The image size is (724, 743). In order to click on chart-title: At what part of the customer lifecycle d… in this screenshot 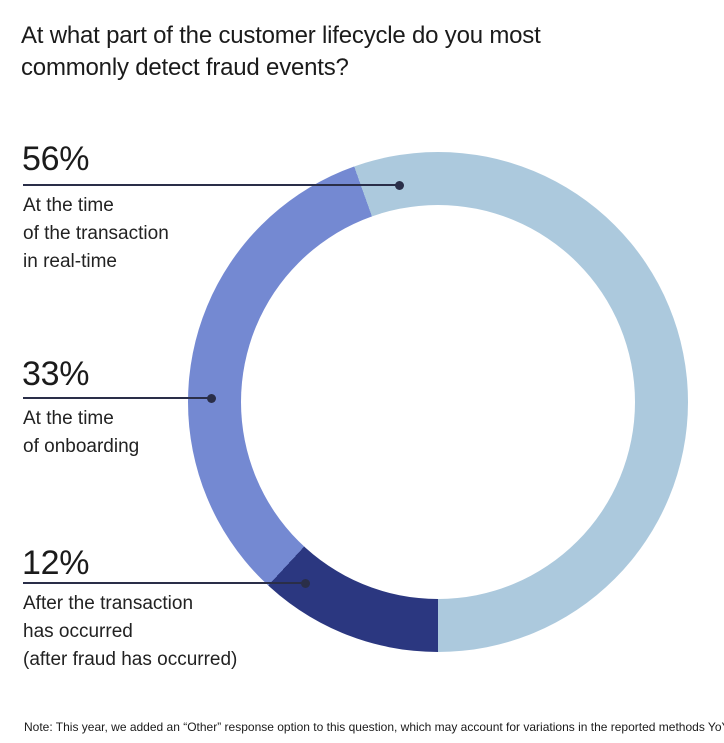, I will do `click(281, 52)`.